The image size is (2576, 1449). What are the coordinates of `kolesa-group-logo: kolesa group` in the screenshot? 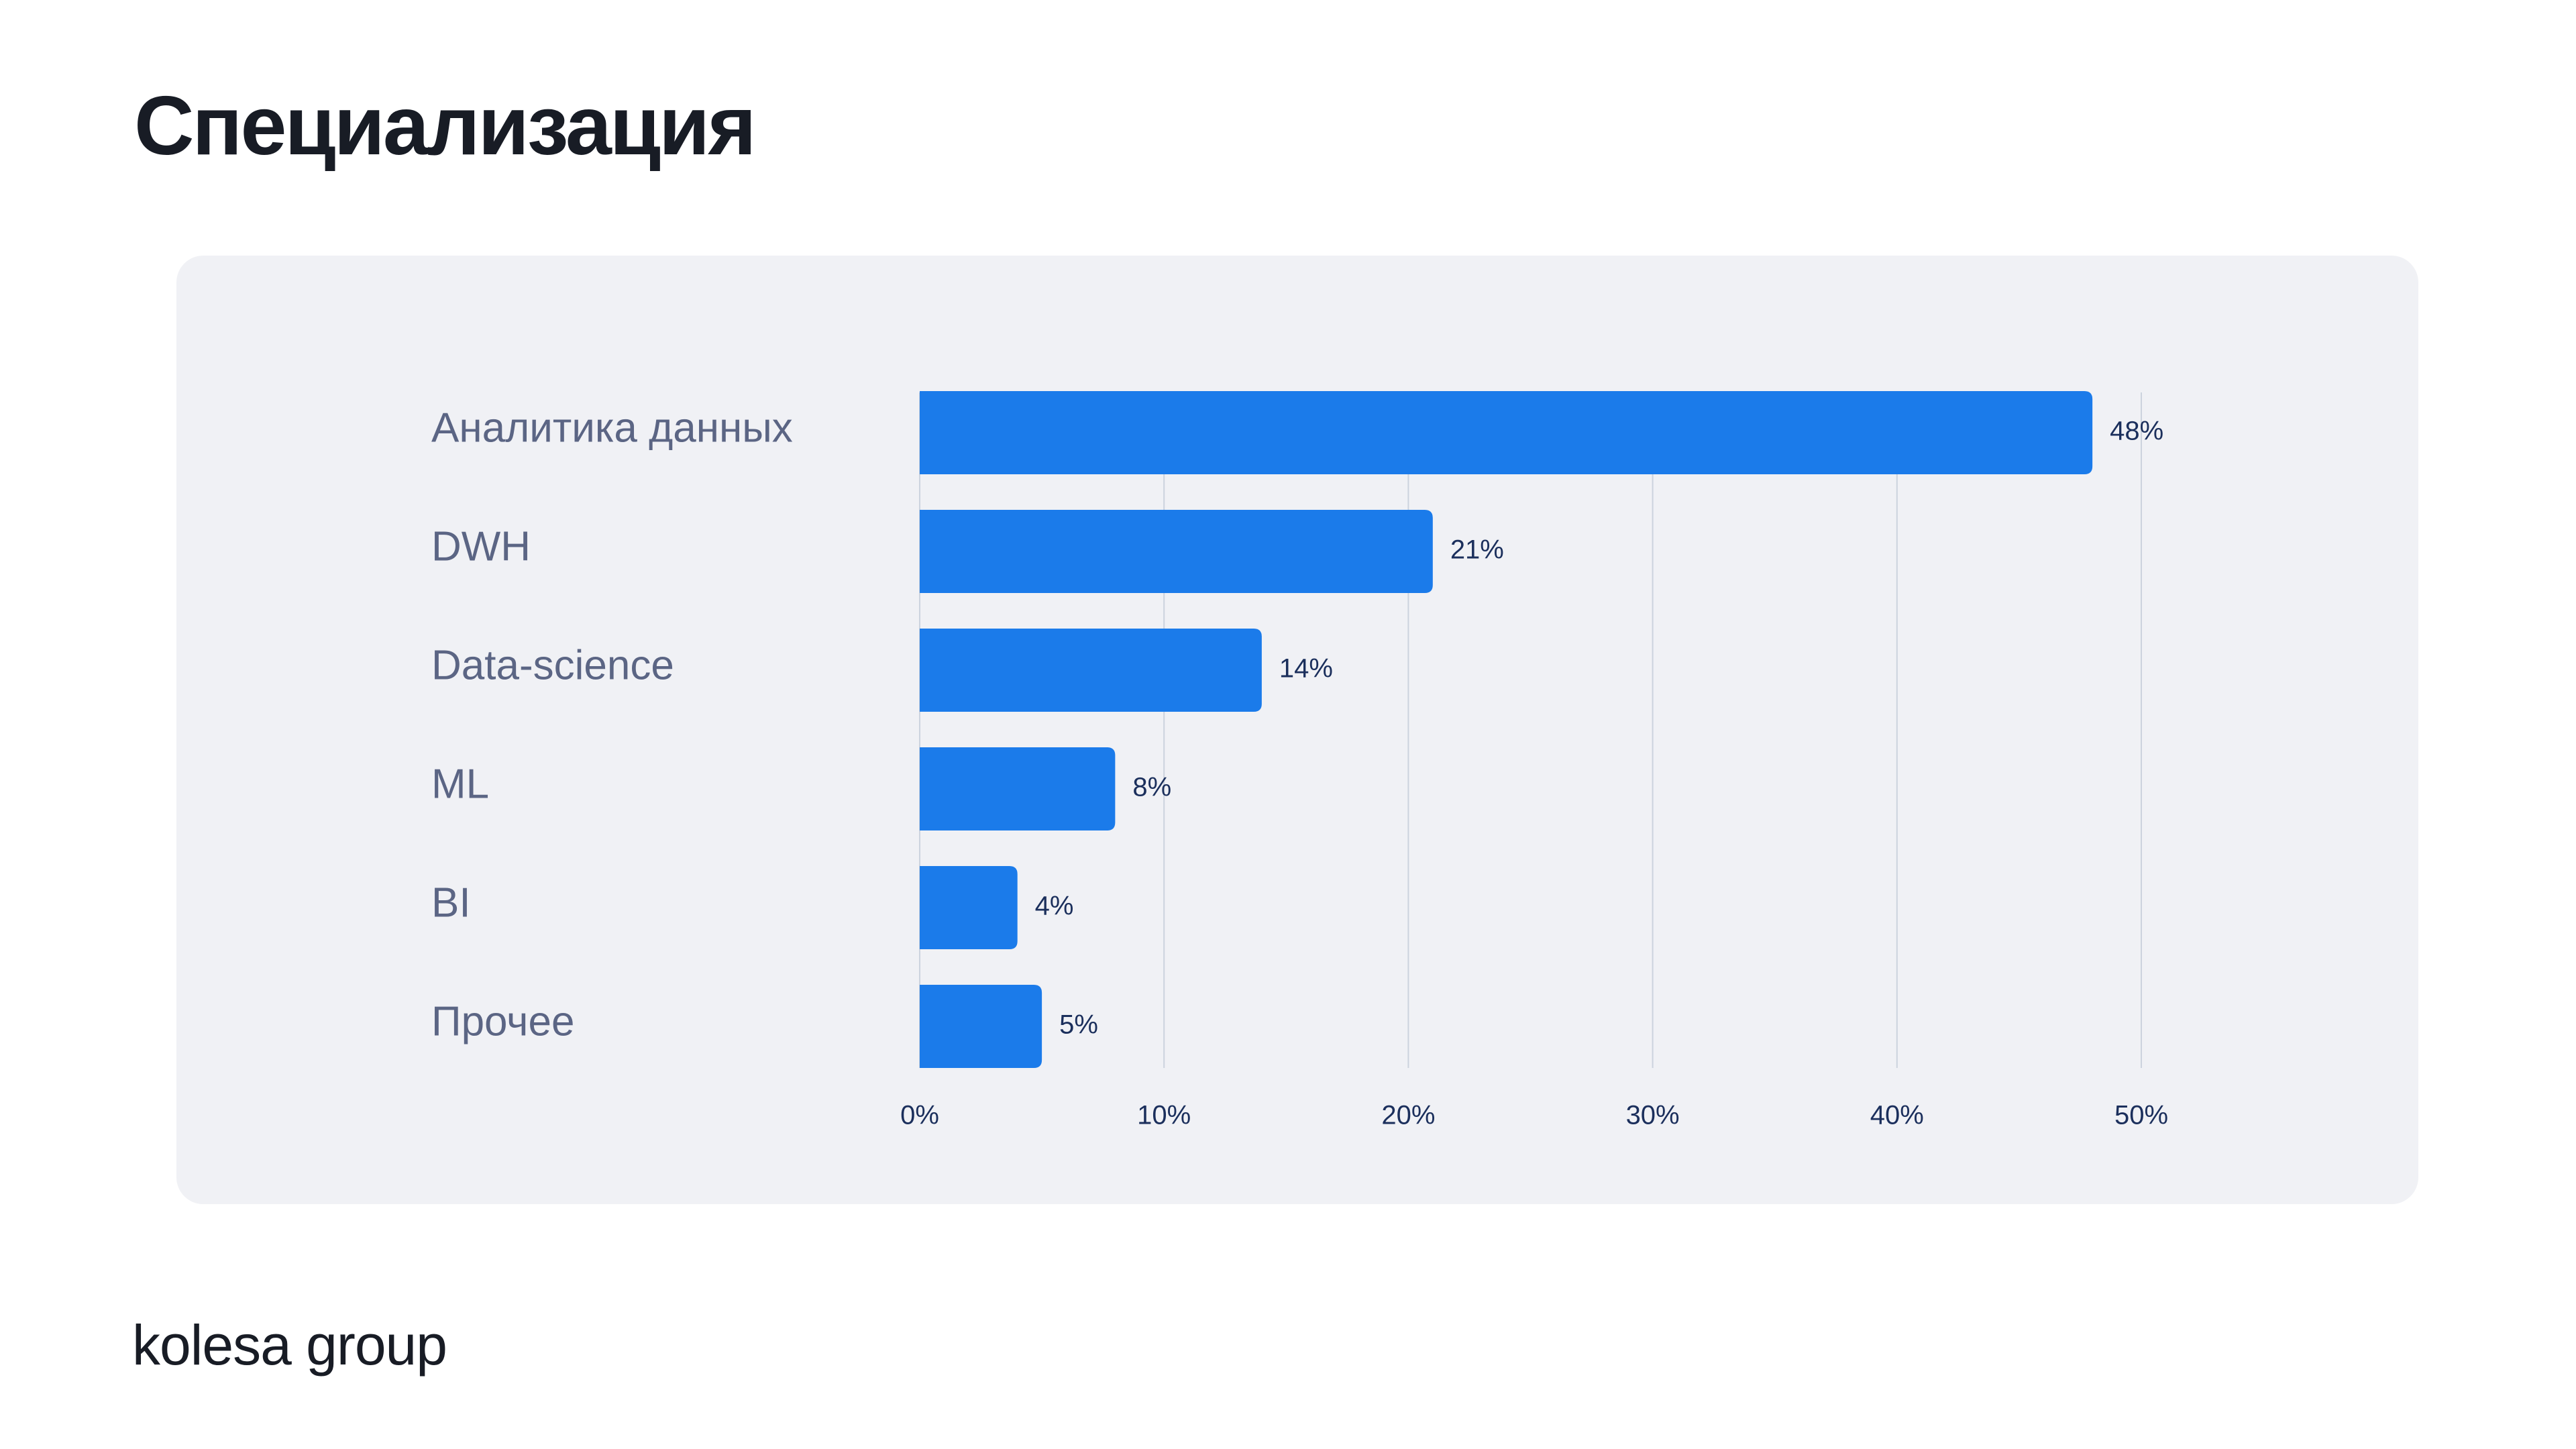 It's located at (289, 1345).